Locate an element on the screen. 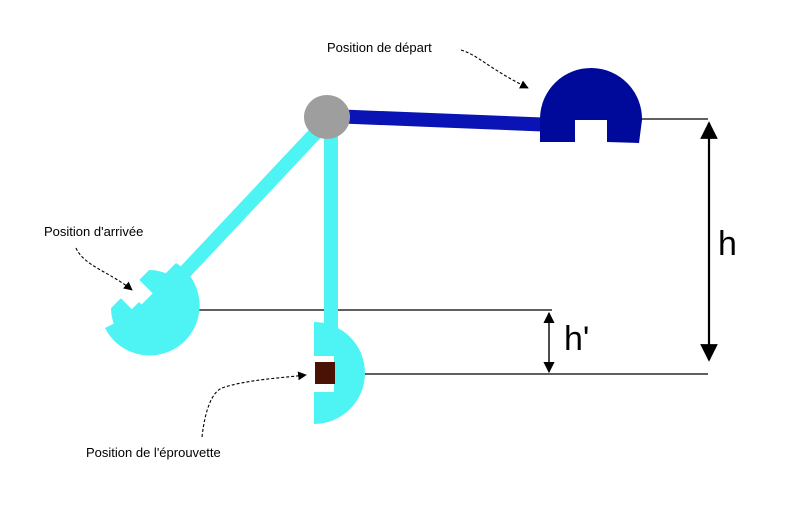  start-hammer is located at coordinates (591, 105).